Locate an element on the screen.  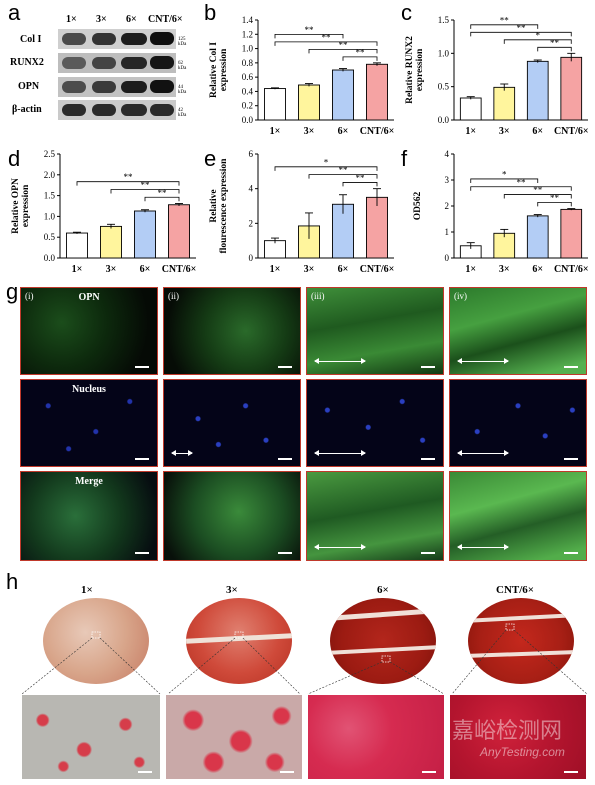
panel-label-a: a is located at coordinates (14, 12).